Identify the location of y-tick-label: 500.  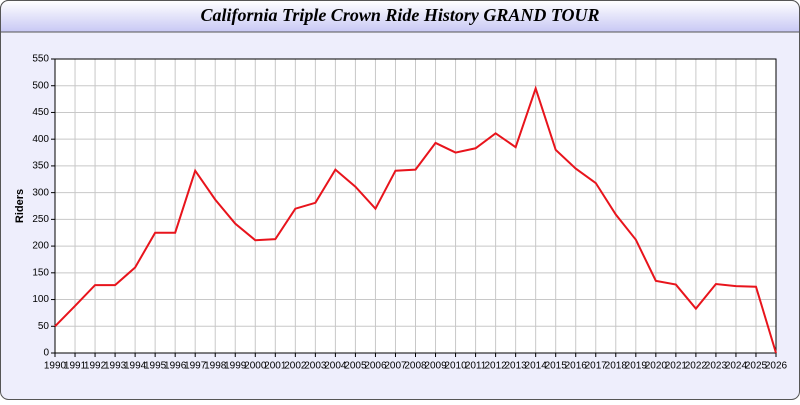
(40, 85).